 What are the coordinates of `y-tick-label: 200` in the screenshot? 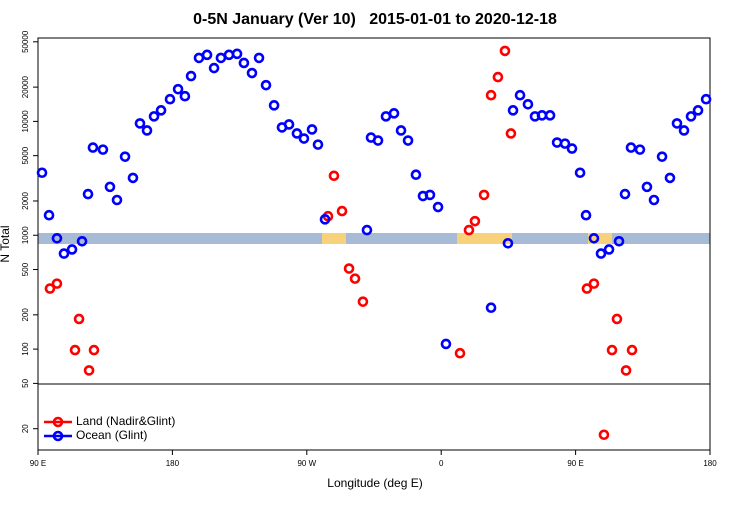 It's located at (25, 315).